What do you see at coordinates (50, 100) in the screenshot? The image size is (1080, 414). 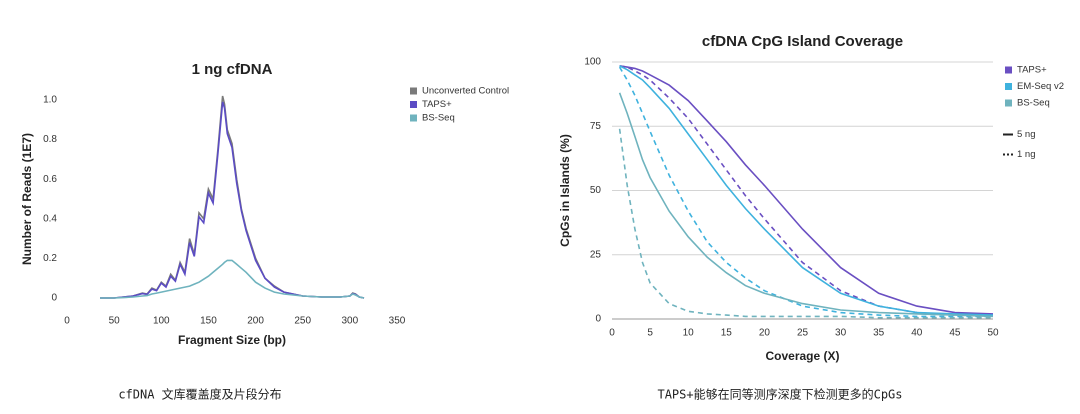 I see `y-tick-label: 1.0` at bounding box center [50, 100].